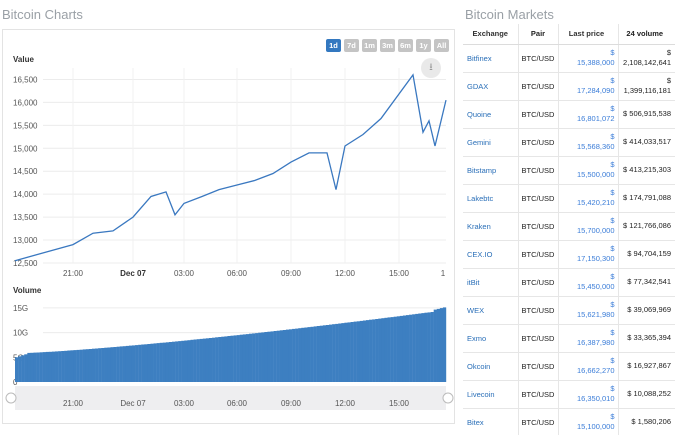 This screenshot has width=680, height=435. Describe the element at coordinates (480, 254) in the screenshot. I see `exchange-link: CEX.IO` at that location.